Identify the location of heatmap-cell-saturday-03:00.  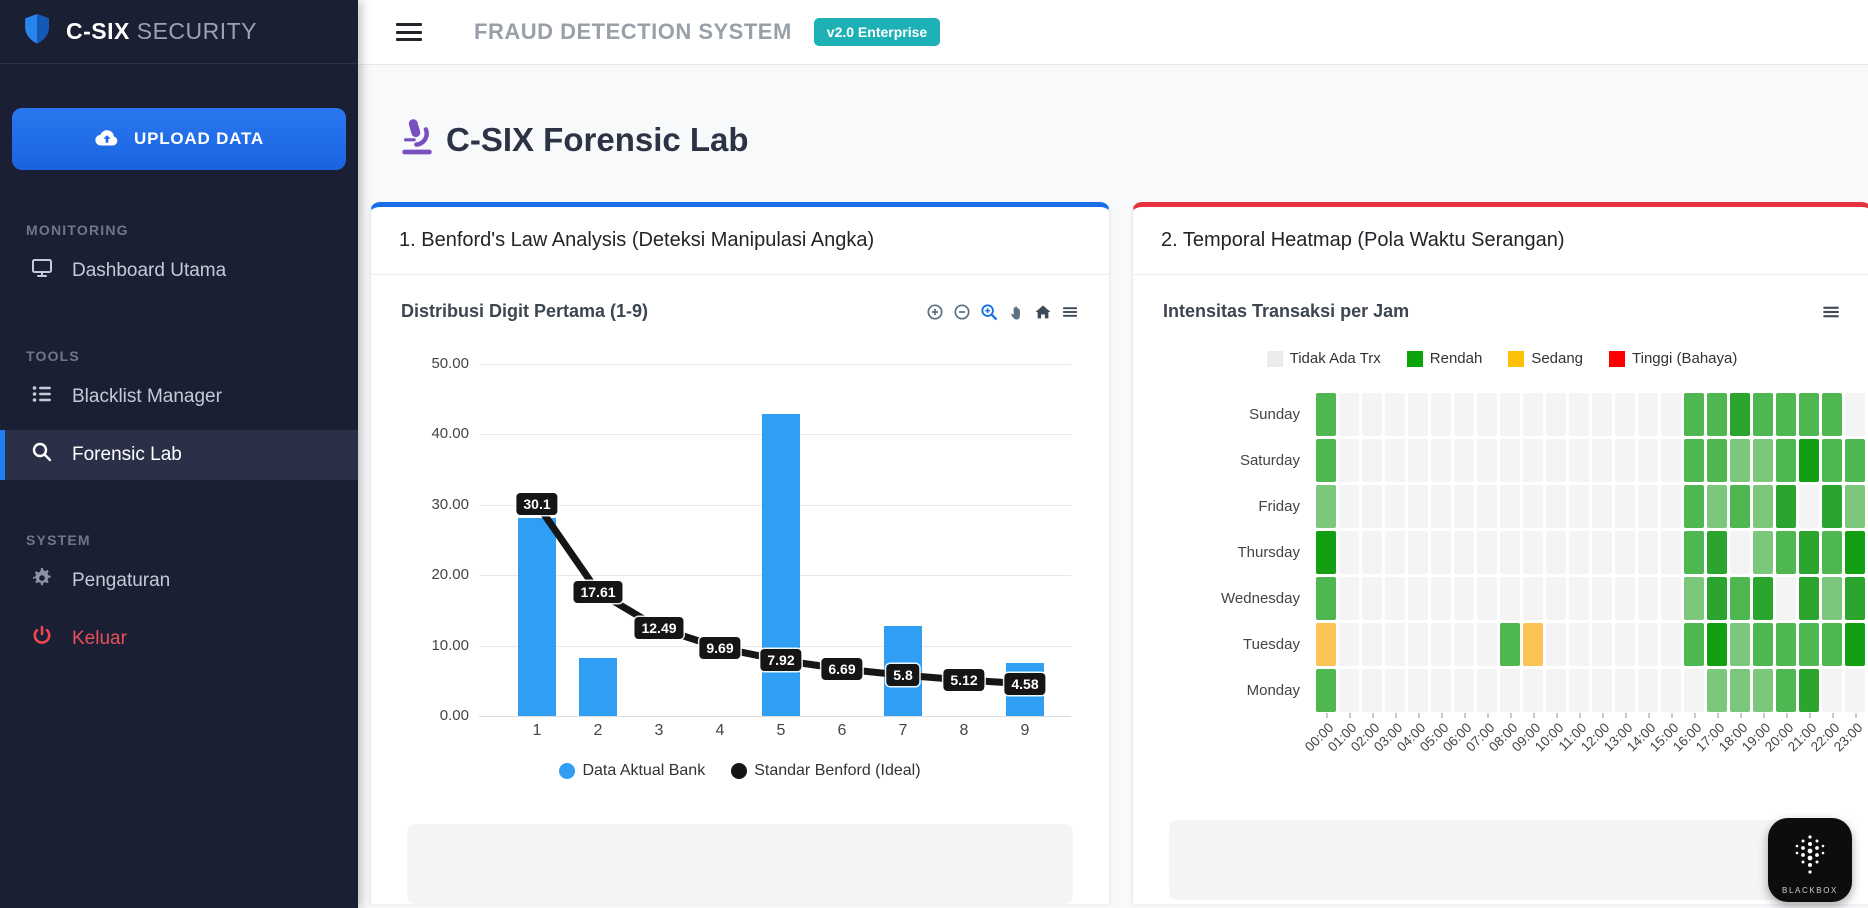
(1395, 460).